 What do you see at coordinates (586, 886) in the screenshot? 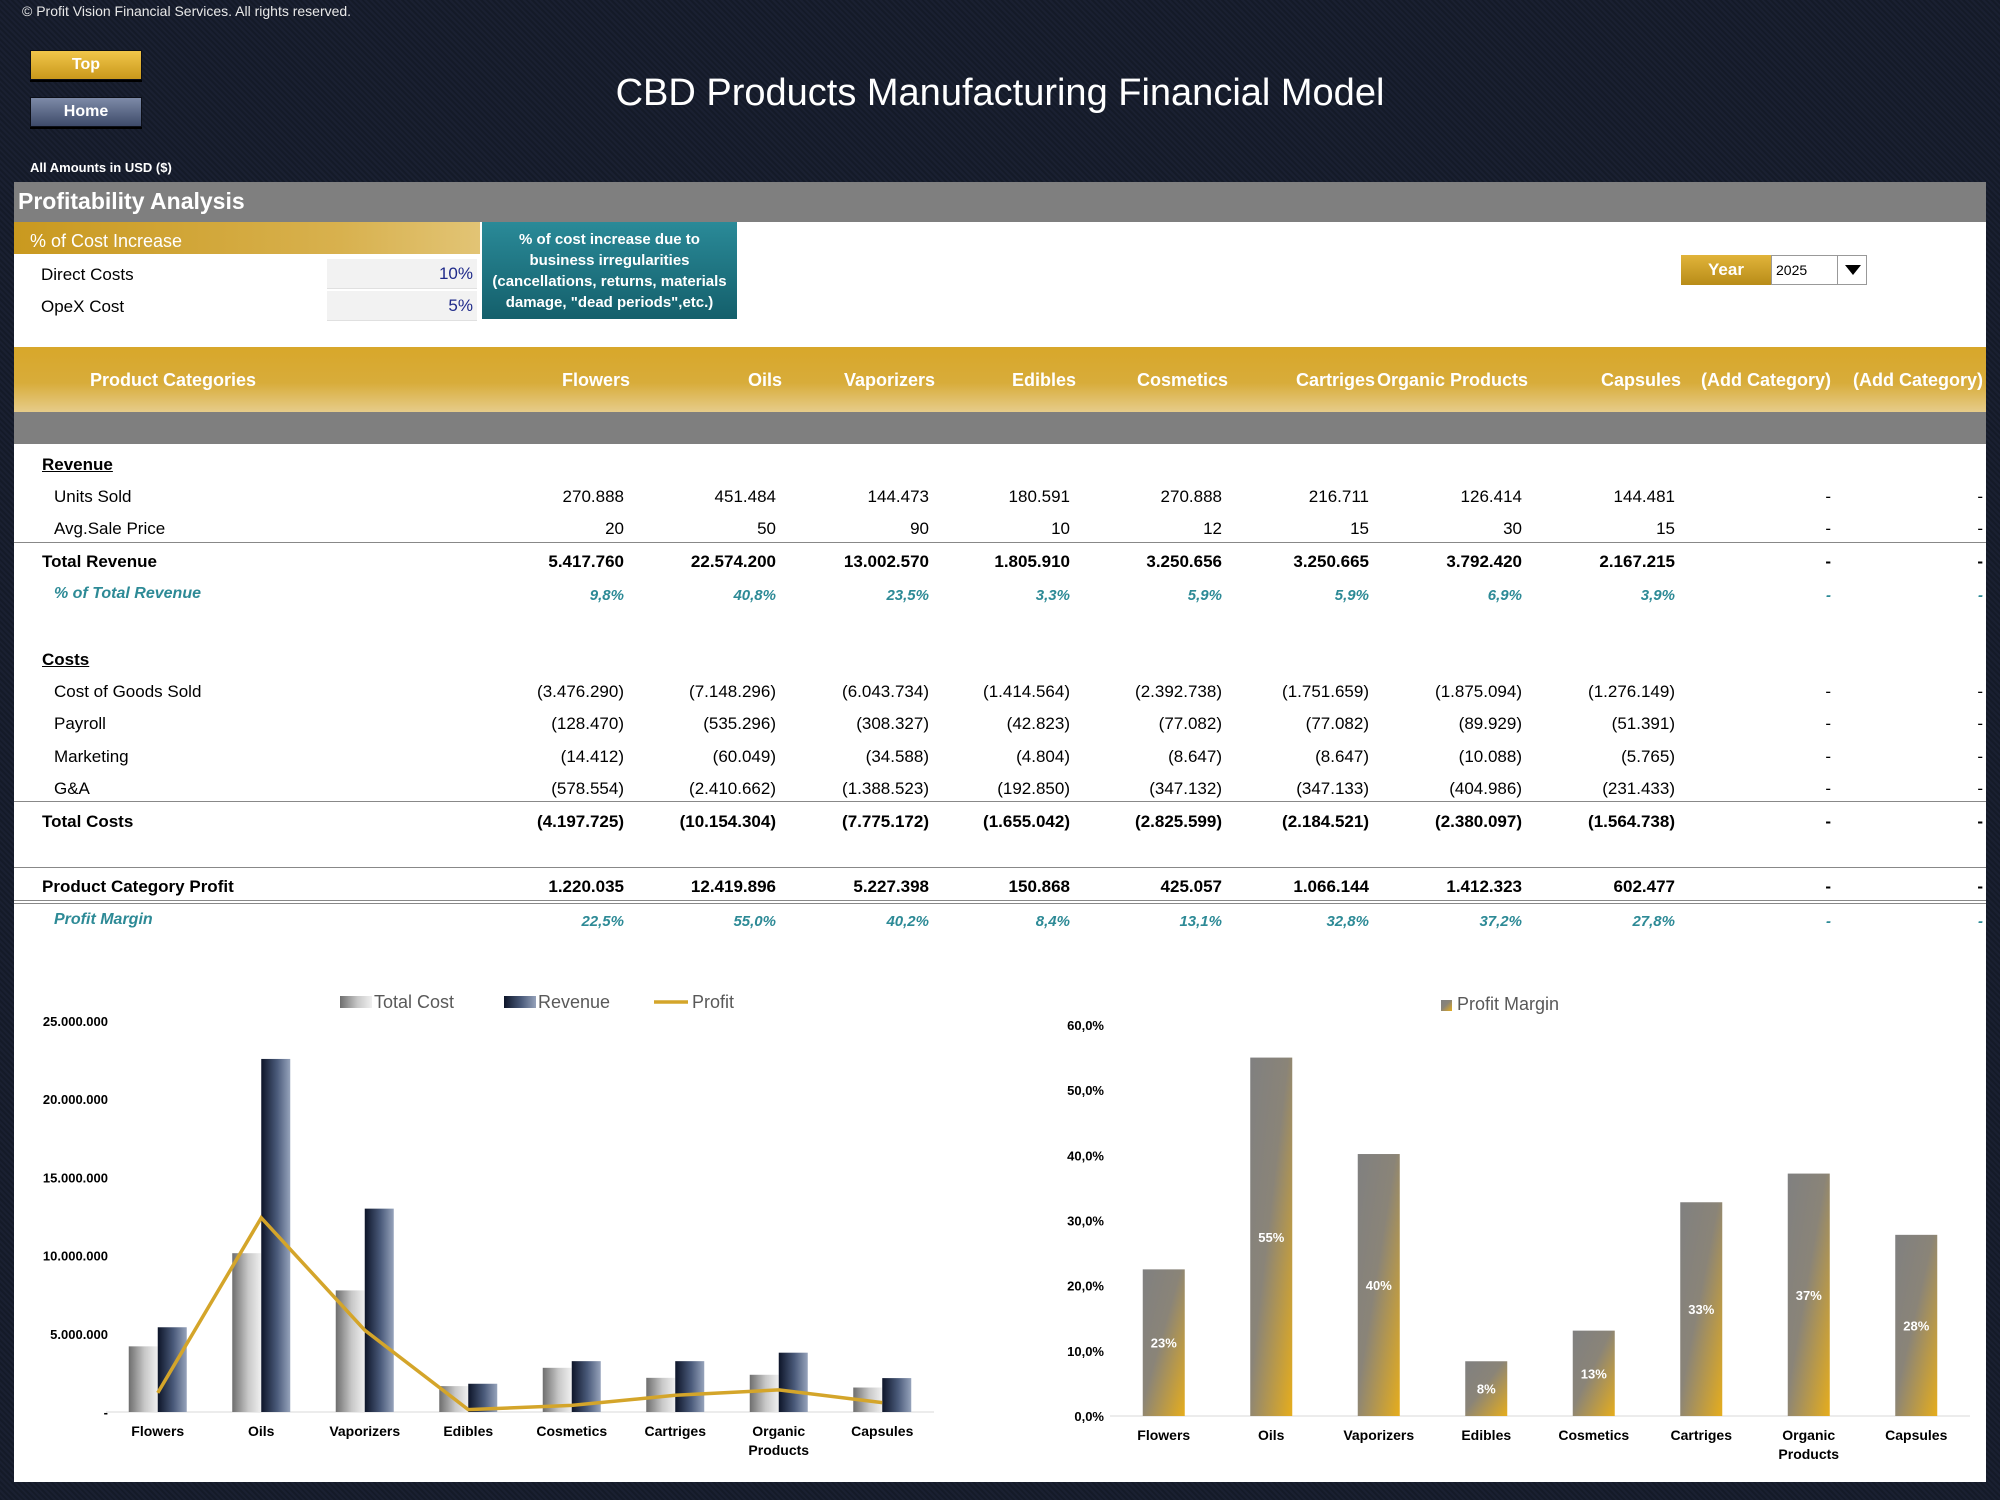
I see `table-cell: 1.220.035` at bounding box center [586, 886].